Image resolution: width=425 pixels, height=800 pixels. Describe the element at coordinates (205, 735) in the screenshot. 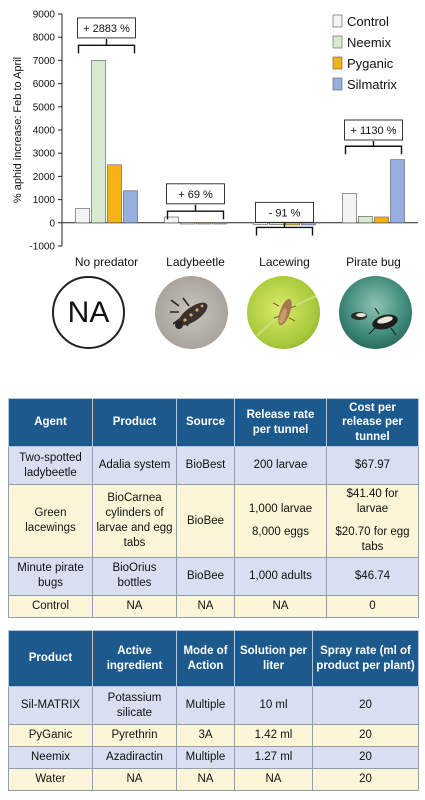

I see `table-cell: 3A` at that location.